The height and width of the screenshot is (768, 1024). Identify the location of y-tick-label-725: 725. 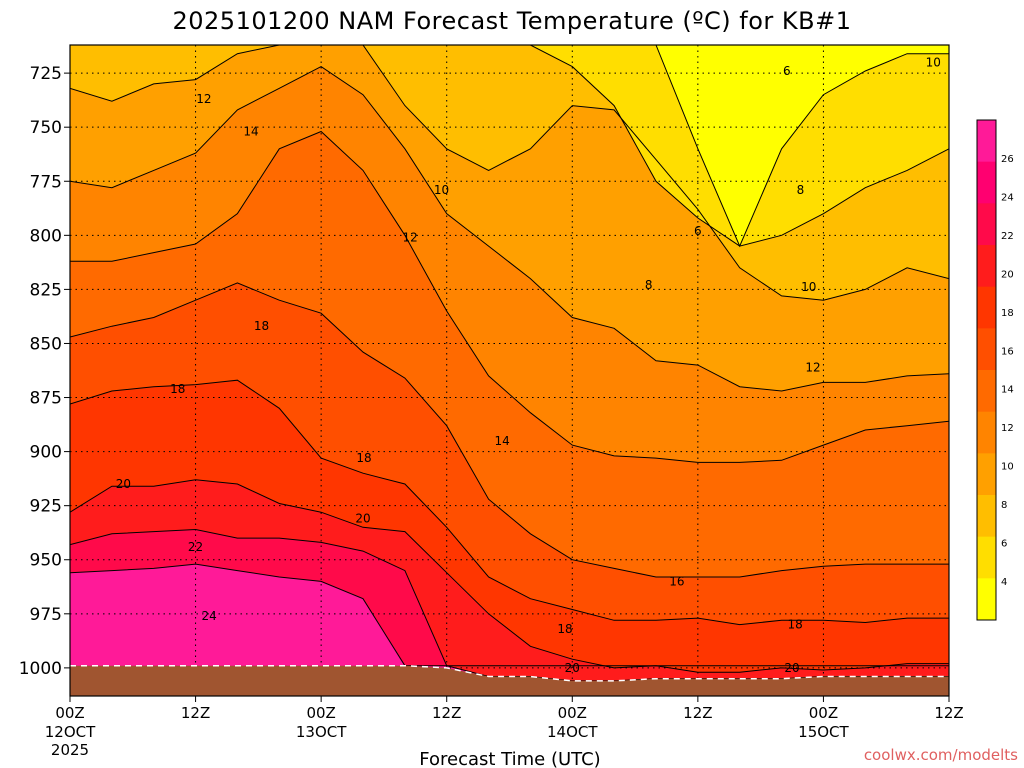
(46, 74).